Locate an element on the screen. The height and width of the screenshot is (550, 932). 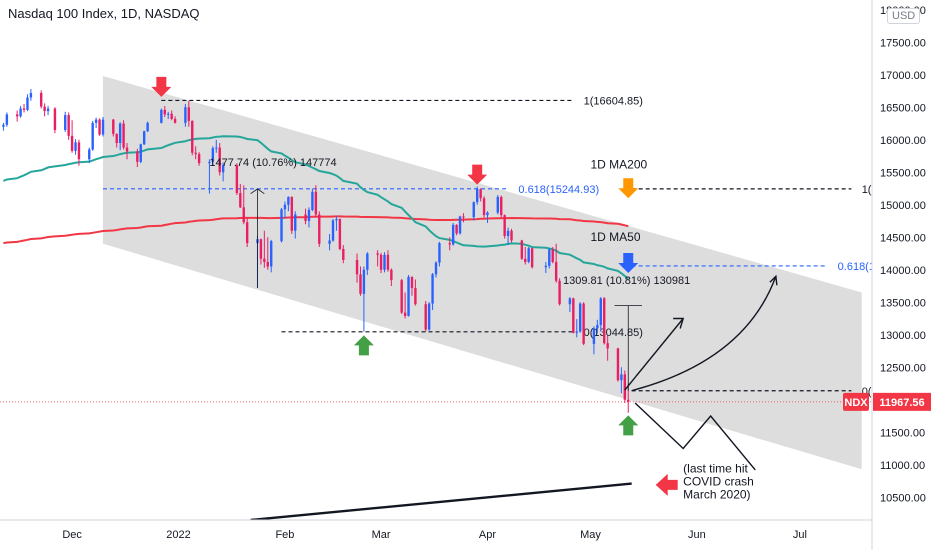
time-tick-label: Jul is located at coordinates (800, 535).